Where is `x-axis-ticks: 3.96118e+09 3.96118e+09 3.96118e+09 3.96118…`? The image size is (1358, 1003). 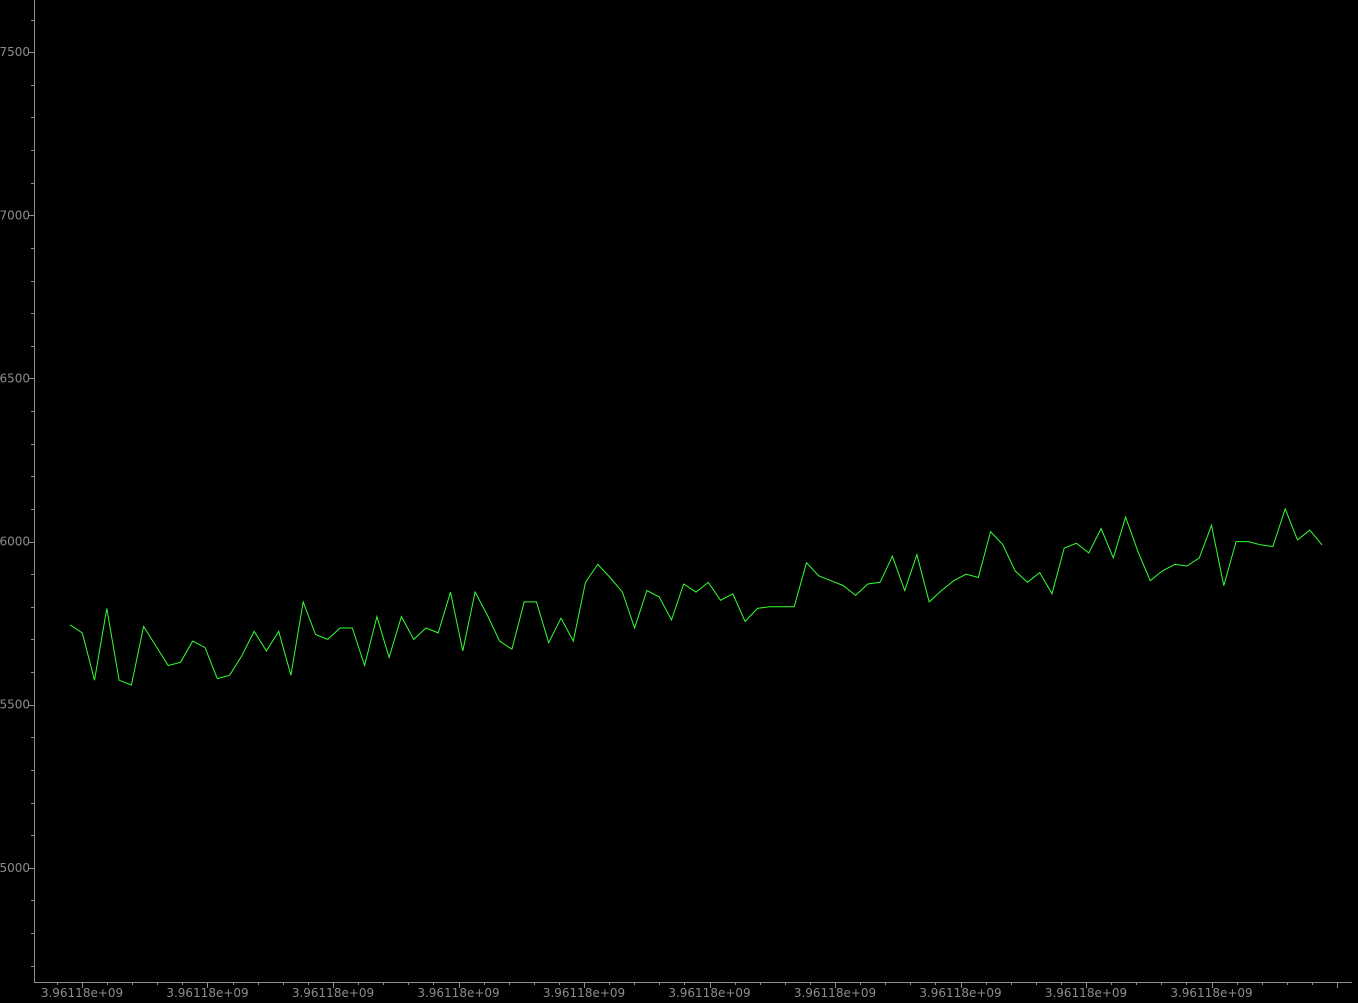 x-axis-ticks: 3.96118e+09 3.96118e+09 3.96118e+09 3.96118… is located at coordinates (689, 991).